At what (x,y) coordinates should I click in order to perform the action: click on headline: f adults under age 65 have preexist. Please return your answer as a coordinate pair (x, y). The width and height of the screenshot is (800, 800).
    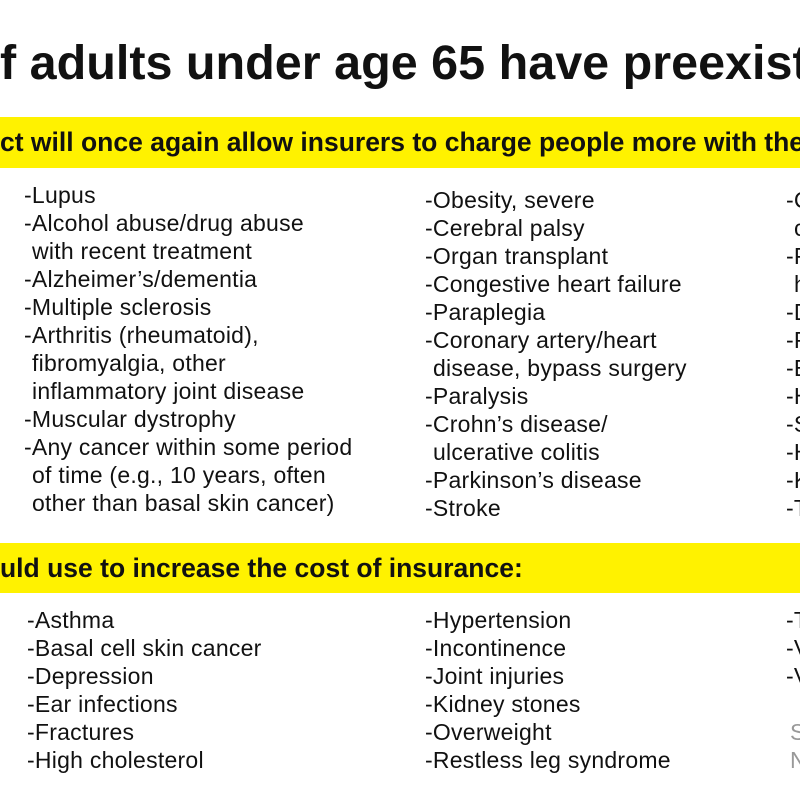
    Looking at the image, I should click on (400, 64).